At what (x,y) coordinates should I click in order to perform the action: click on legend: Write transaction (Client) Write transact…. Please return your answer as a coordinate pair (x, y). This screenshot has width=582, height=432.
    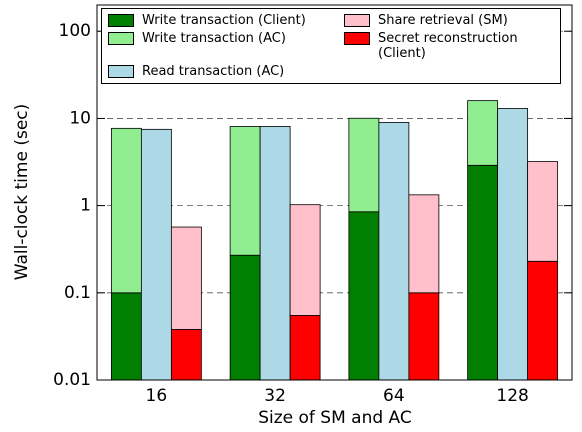
    Looking at the image, I should click on (331, 46).